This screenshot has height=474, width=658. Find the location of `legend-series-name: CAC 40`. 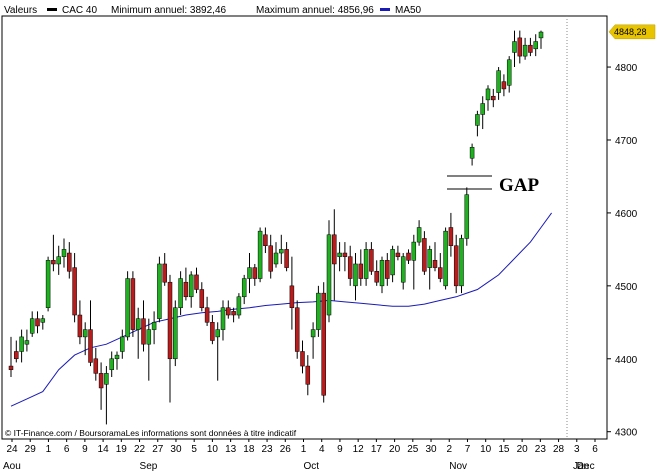

legend-series-name: CAC 40 is located at coordinates (79, 10).